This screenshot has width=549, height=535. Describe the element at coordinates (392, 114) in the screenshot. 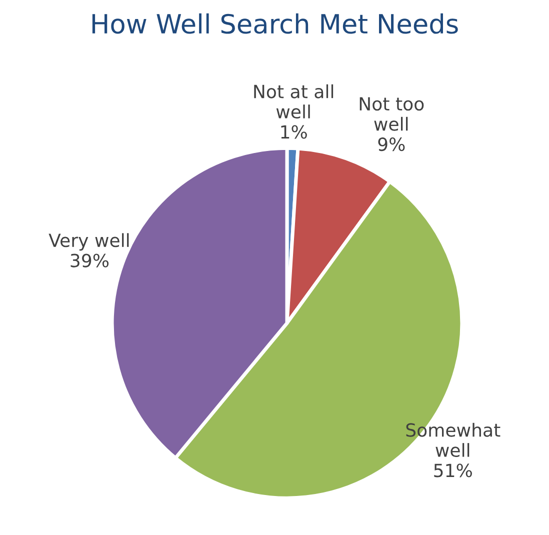

I see `slice-label: Not too well` at that location.